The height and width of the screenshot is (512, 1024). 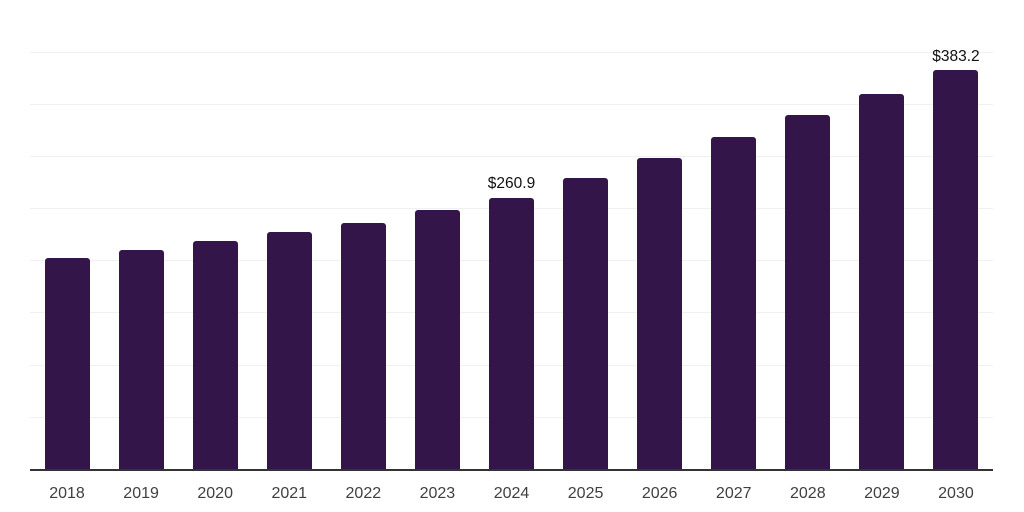 What do you see at coordinates (511, 333) in the screenshot?
I see `bar-2024` at bounding box center [511, 333].